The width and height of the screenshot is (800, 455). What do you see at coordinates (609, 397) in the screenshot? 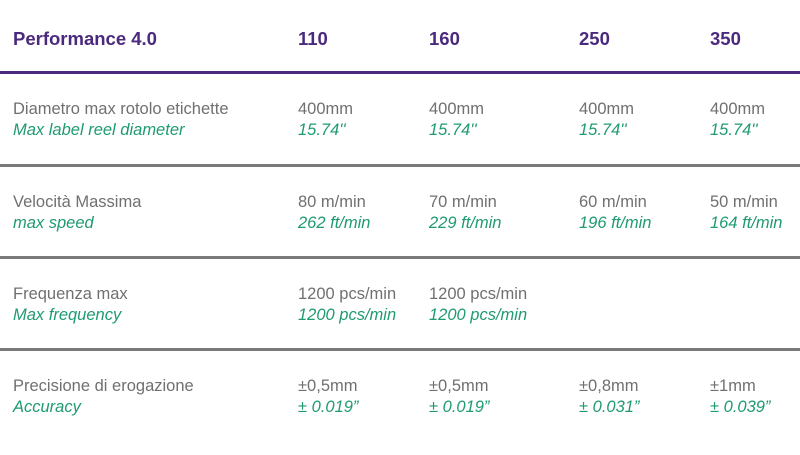
I see `value-cell-250: ±0,8mm ± 0.031”` at bounding box center [609, 397].